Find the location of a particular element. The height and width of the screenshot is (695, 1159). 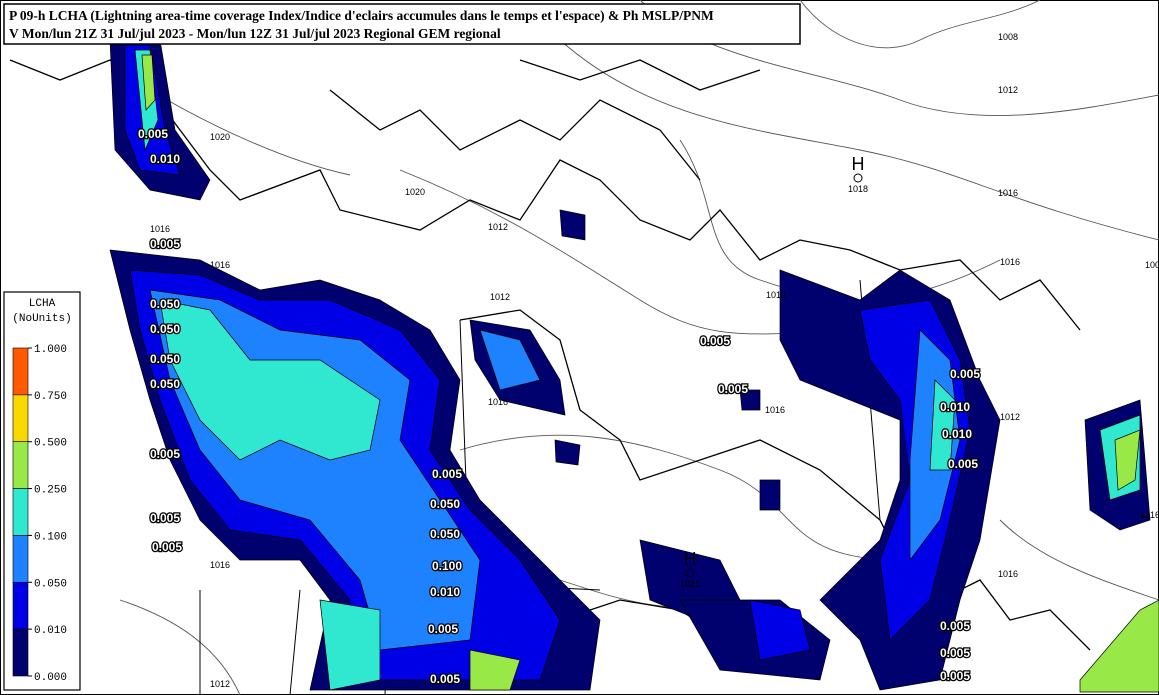

legend-title: LCHA is located at coordinates (42, 304).